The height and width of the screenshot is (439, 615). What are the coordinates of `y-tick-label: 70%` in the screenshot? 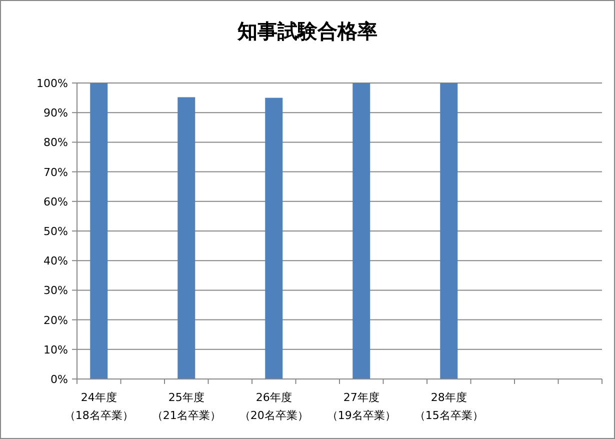 It's located at (56, 172).